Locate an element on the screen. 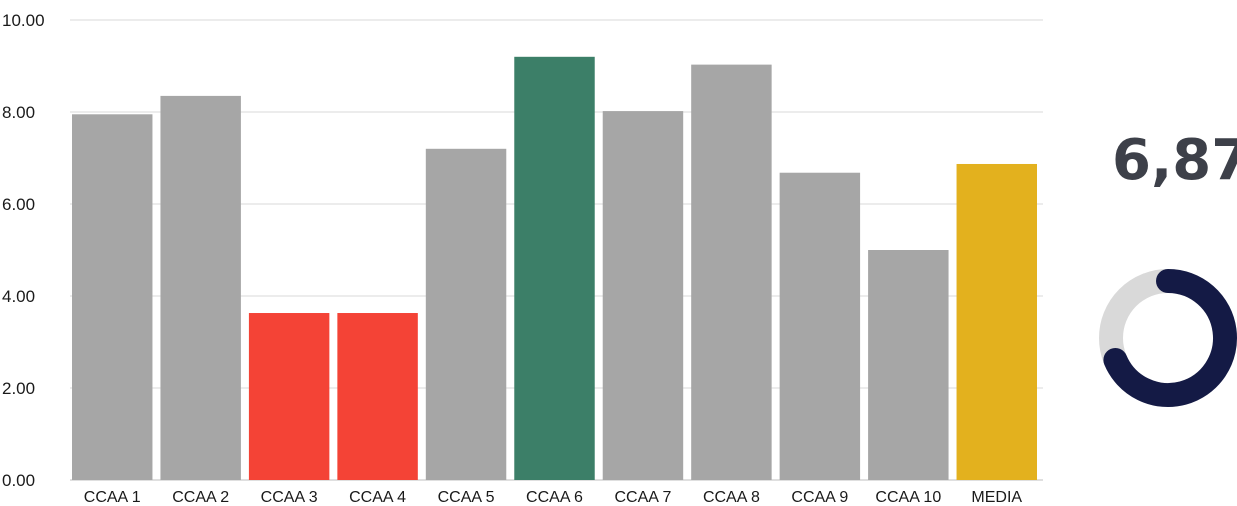 The height and width of the screenshot is (506, 1237). x-category-label: CCAA 10 is located at coordinates (908, 497).